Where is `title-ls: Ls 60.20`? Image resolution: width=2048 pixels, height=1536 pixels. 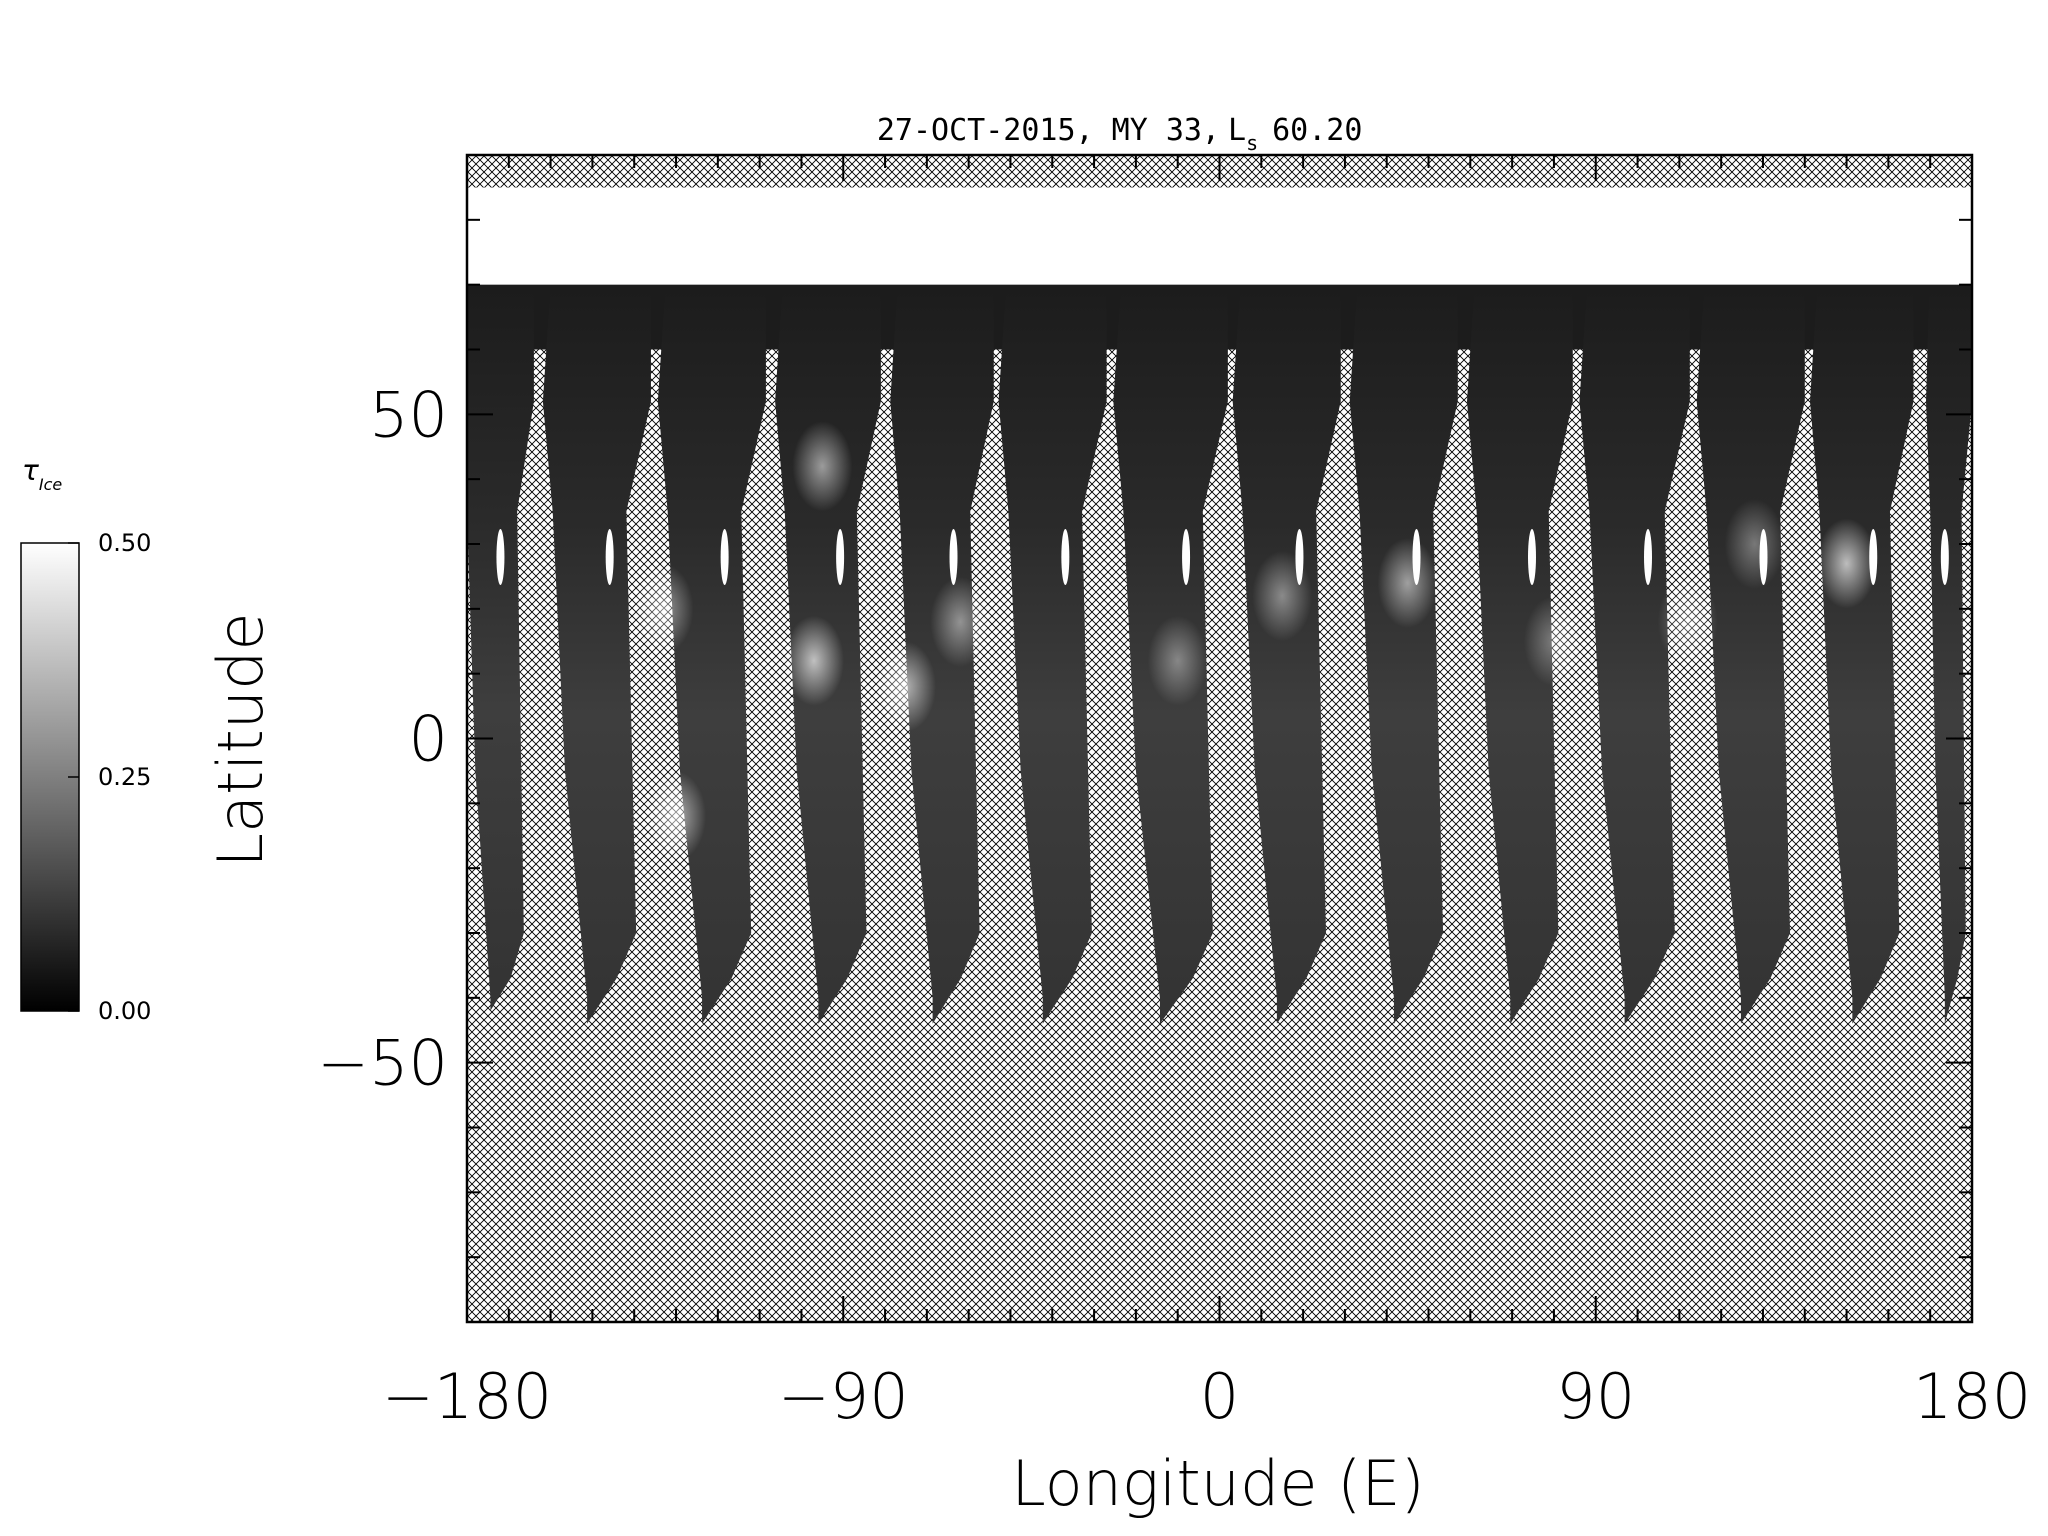 title-ls: Ls 60.20 is located at coordinates (1295, 134).